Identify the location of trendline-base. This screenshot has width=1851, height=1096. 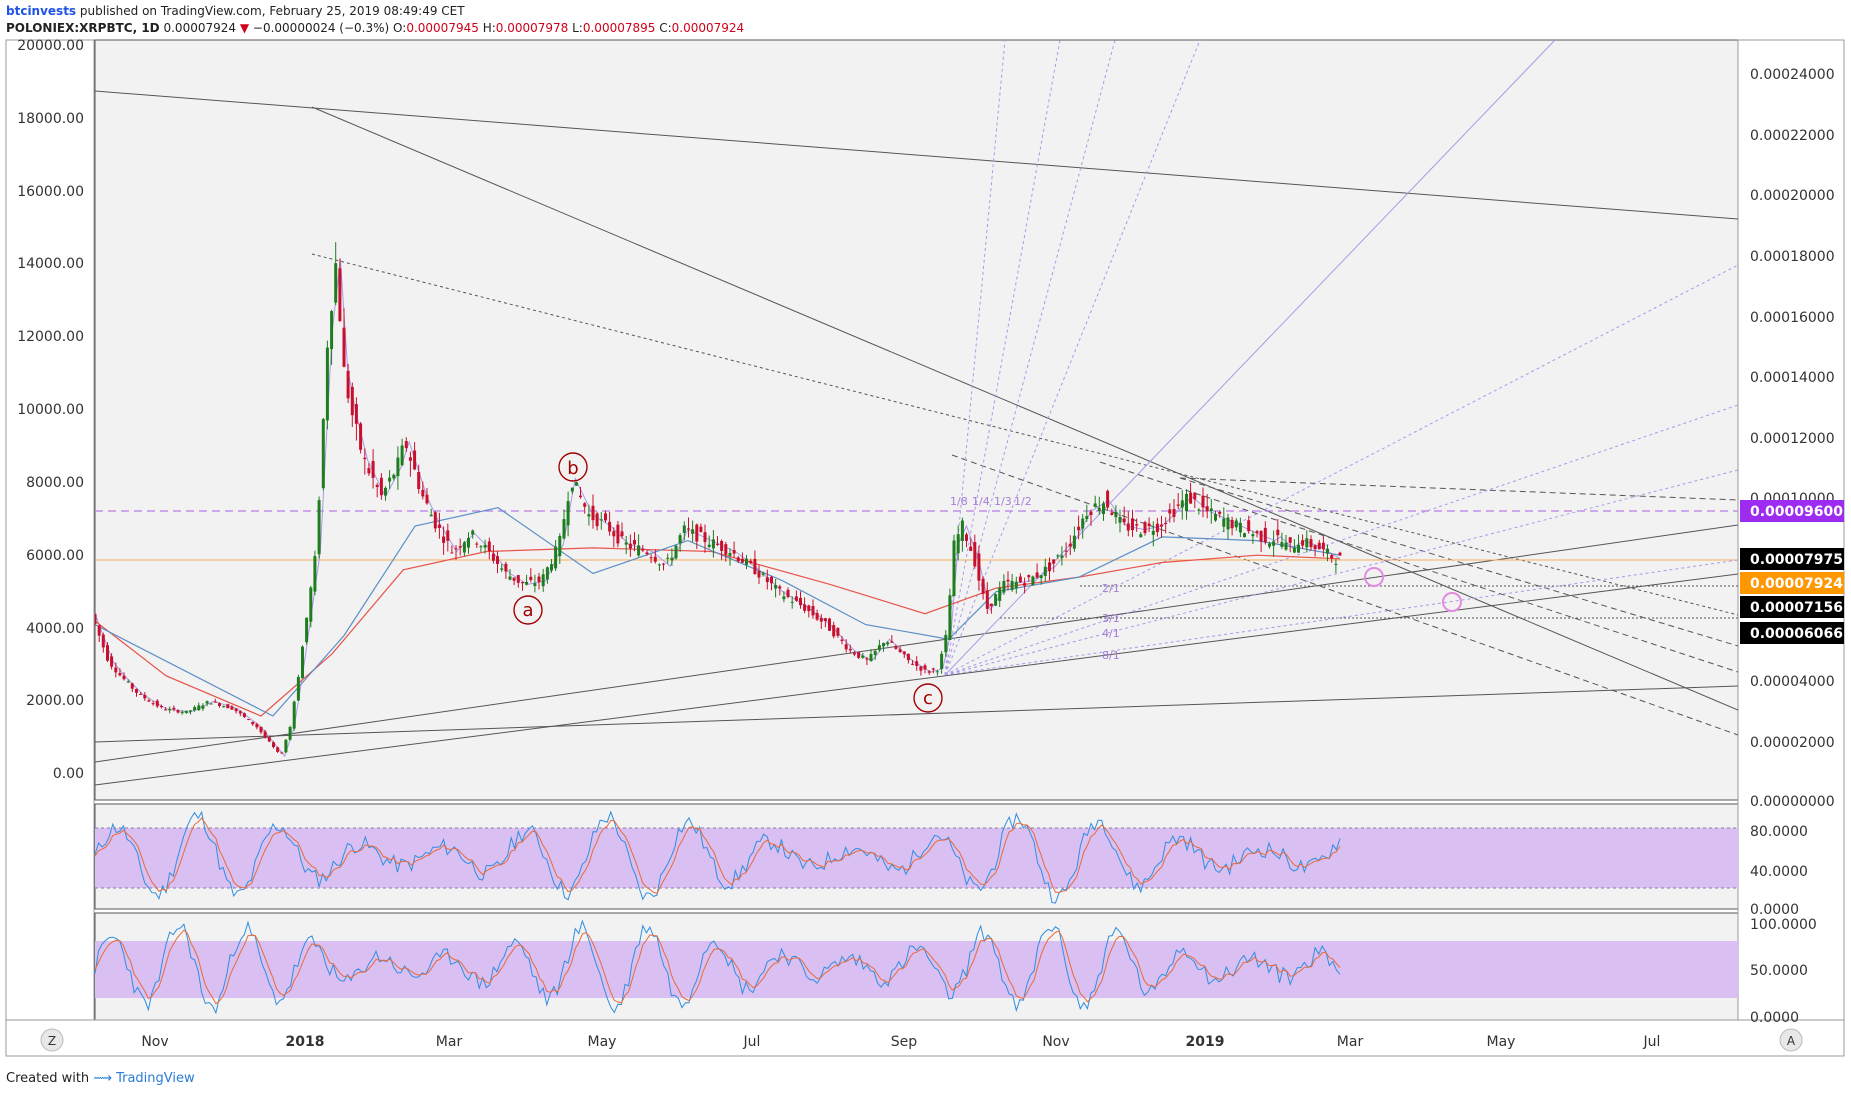
(916, 714).